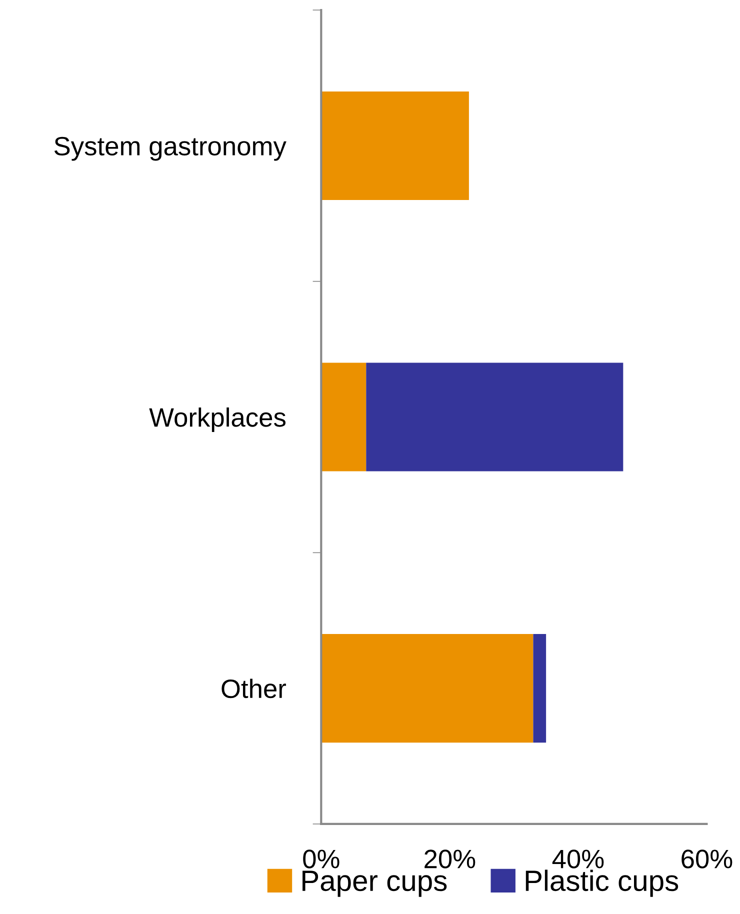 The height and width of the screenshot is (914, 740). I want to click on y-tick-label: Other, so click(254, 688).